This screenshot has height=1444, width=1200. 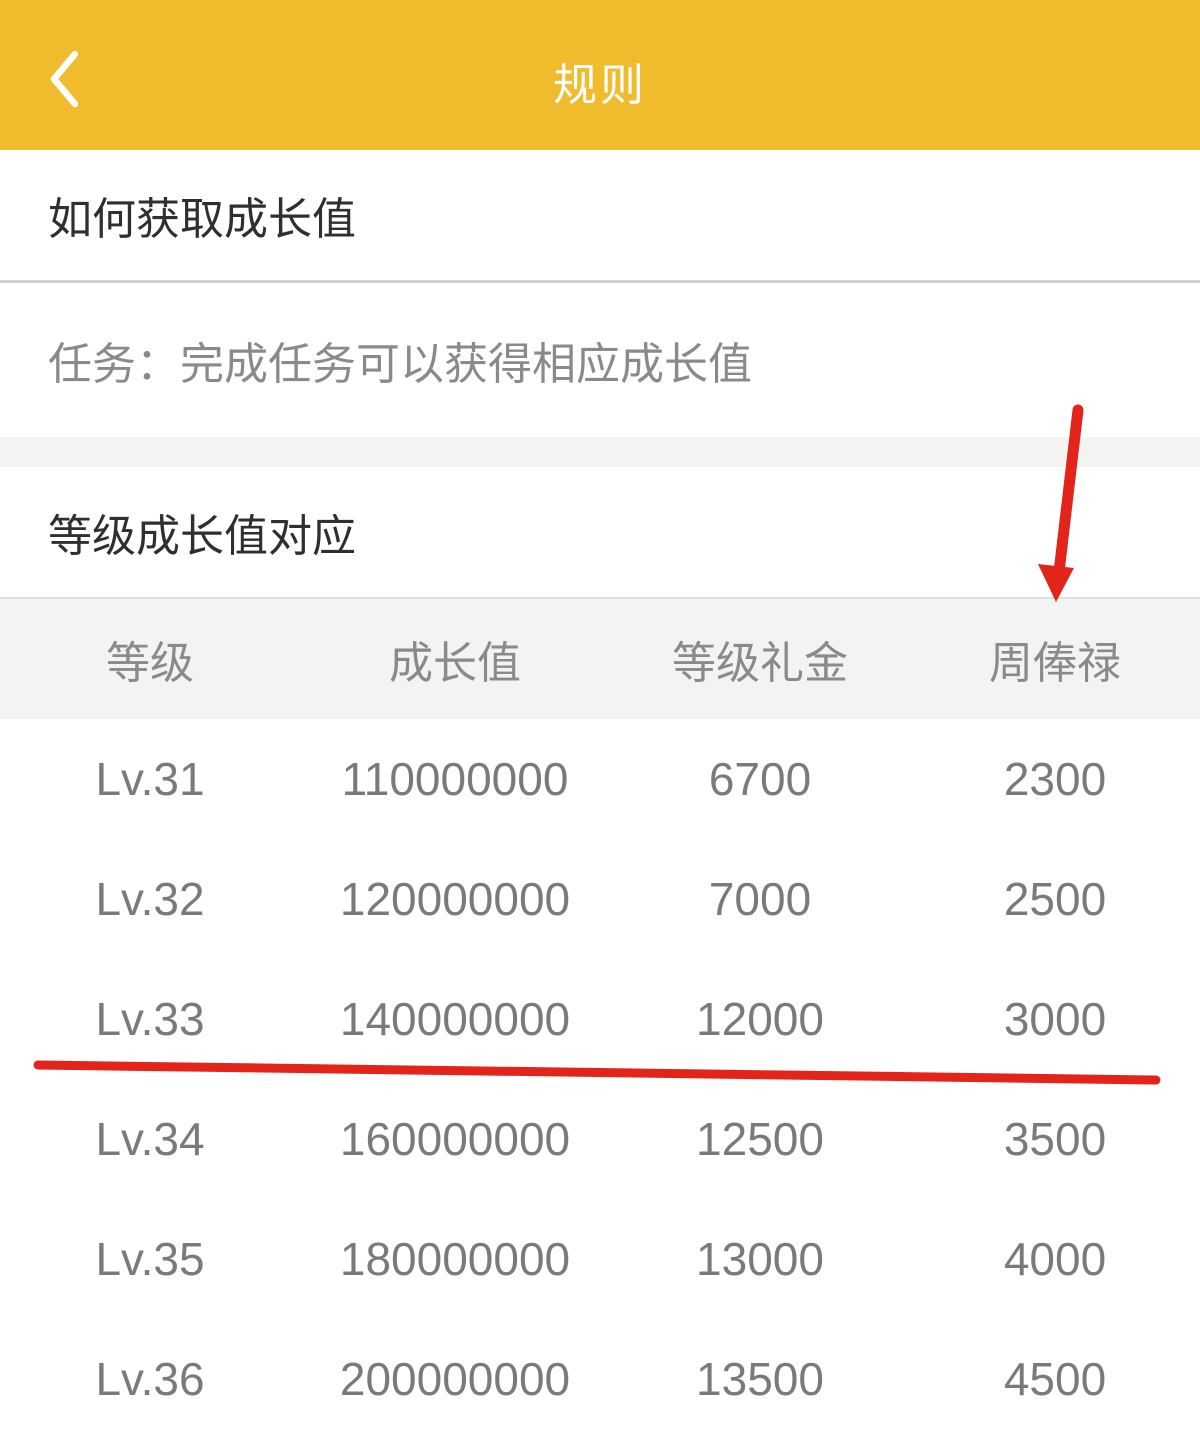 I want to click on how-to-get-title: 如何获取成长值, so click(x=202, y=219).